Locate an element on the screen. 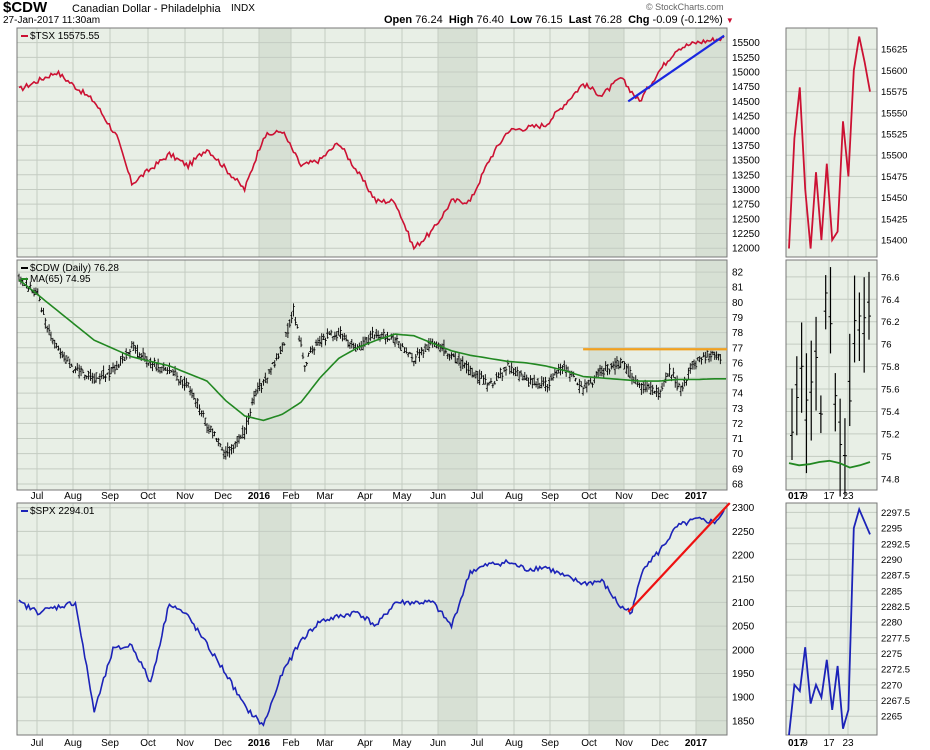 Image resolution: width=930 pixels, height=750 pixels. x-tick-label: 17 is located at coordinates (829, 496).